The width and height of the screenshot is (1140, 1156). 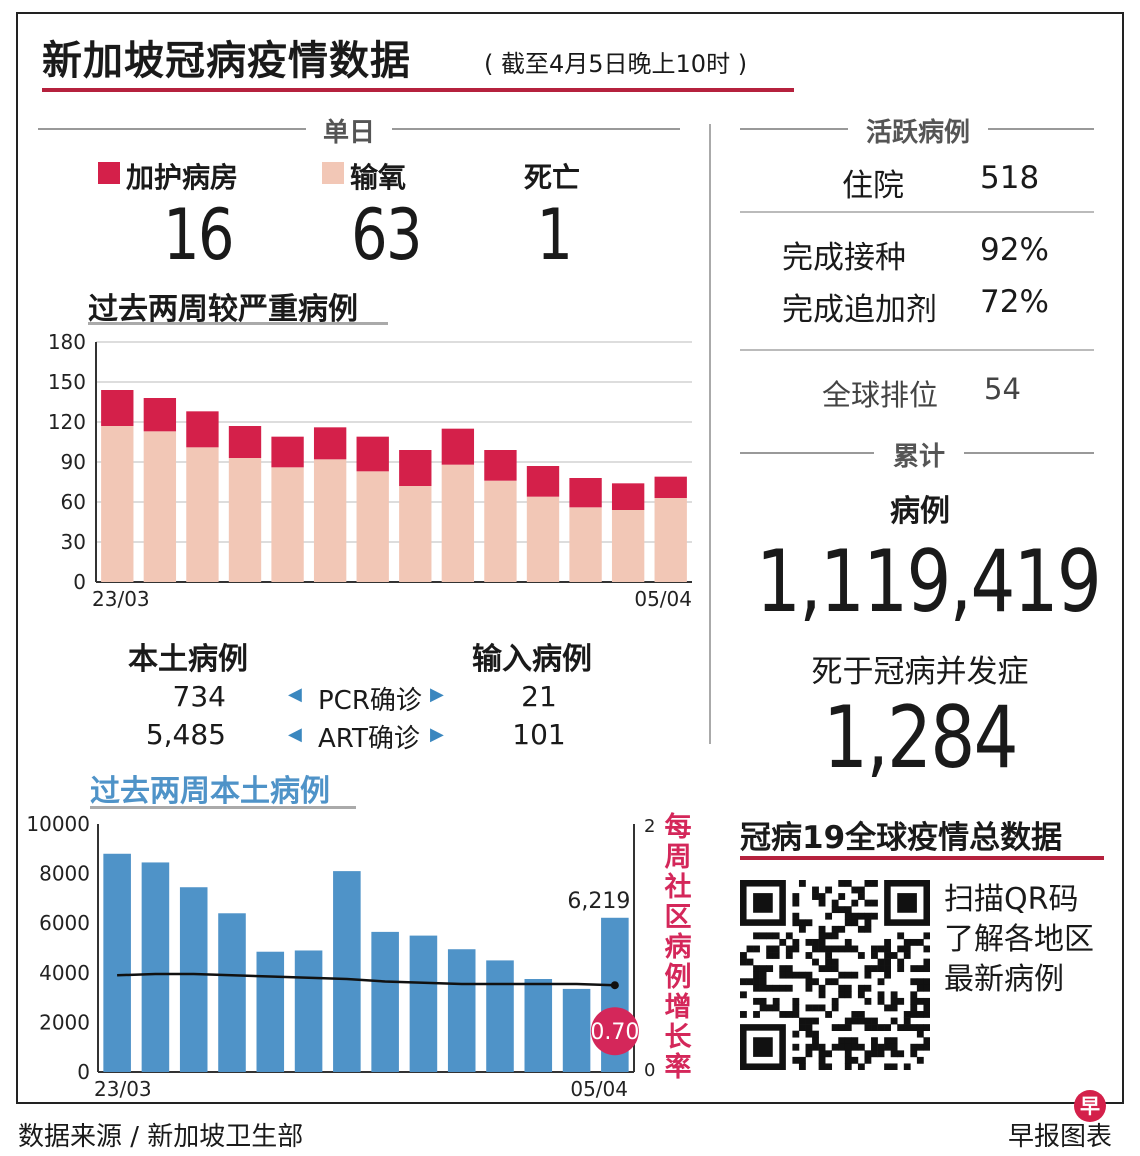 I want to click on qr-text-line: 扫描QR码, so click(x=1011, y=899).